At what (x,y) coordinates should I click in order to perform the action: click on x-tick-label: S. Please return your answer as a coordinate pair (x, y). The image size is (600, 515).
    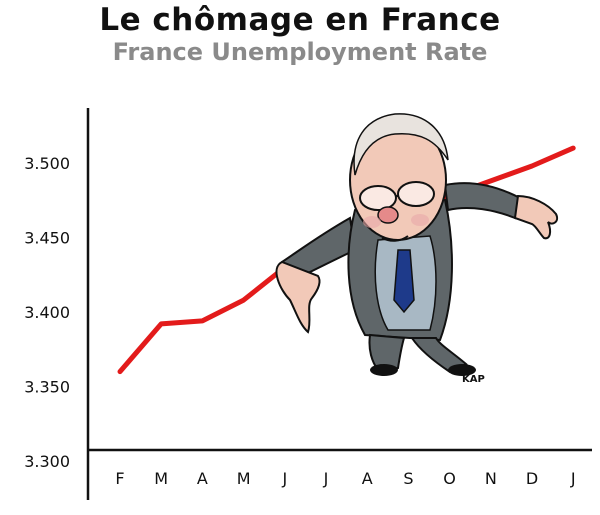
    Looking at the image, I should click on (408, 478).